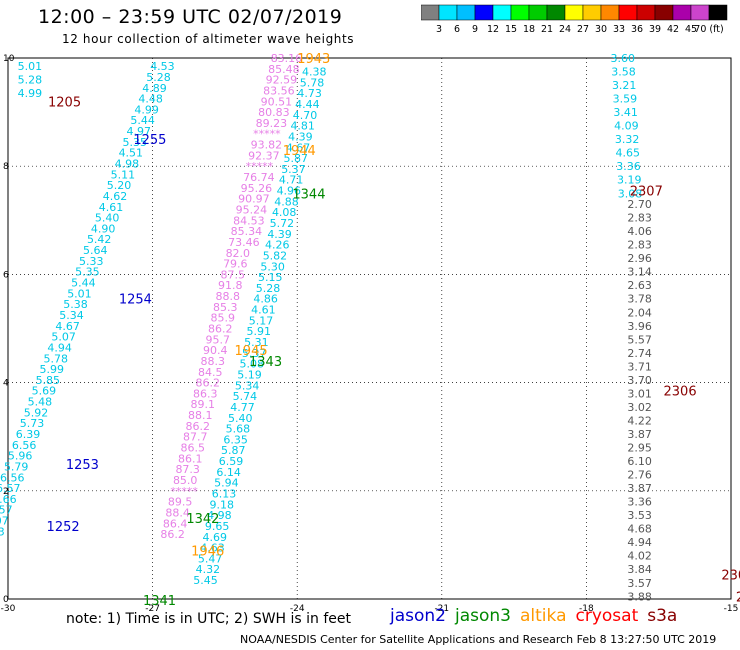 Image resolution: width=740 pixels, height=650 pixels. Describe the element at coordinates (162, 66) in the screenshot. I see `wave-height-value: 4.53` at that location.